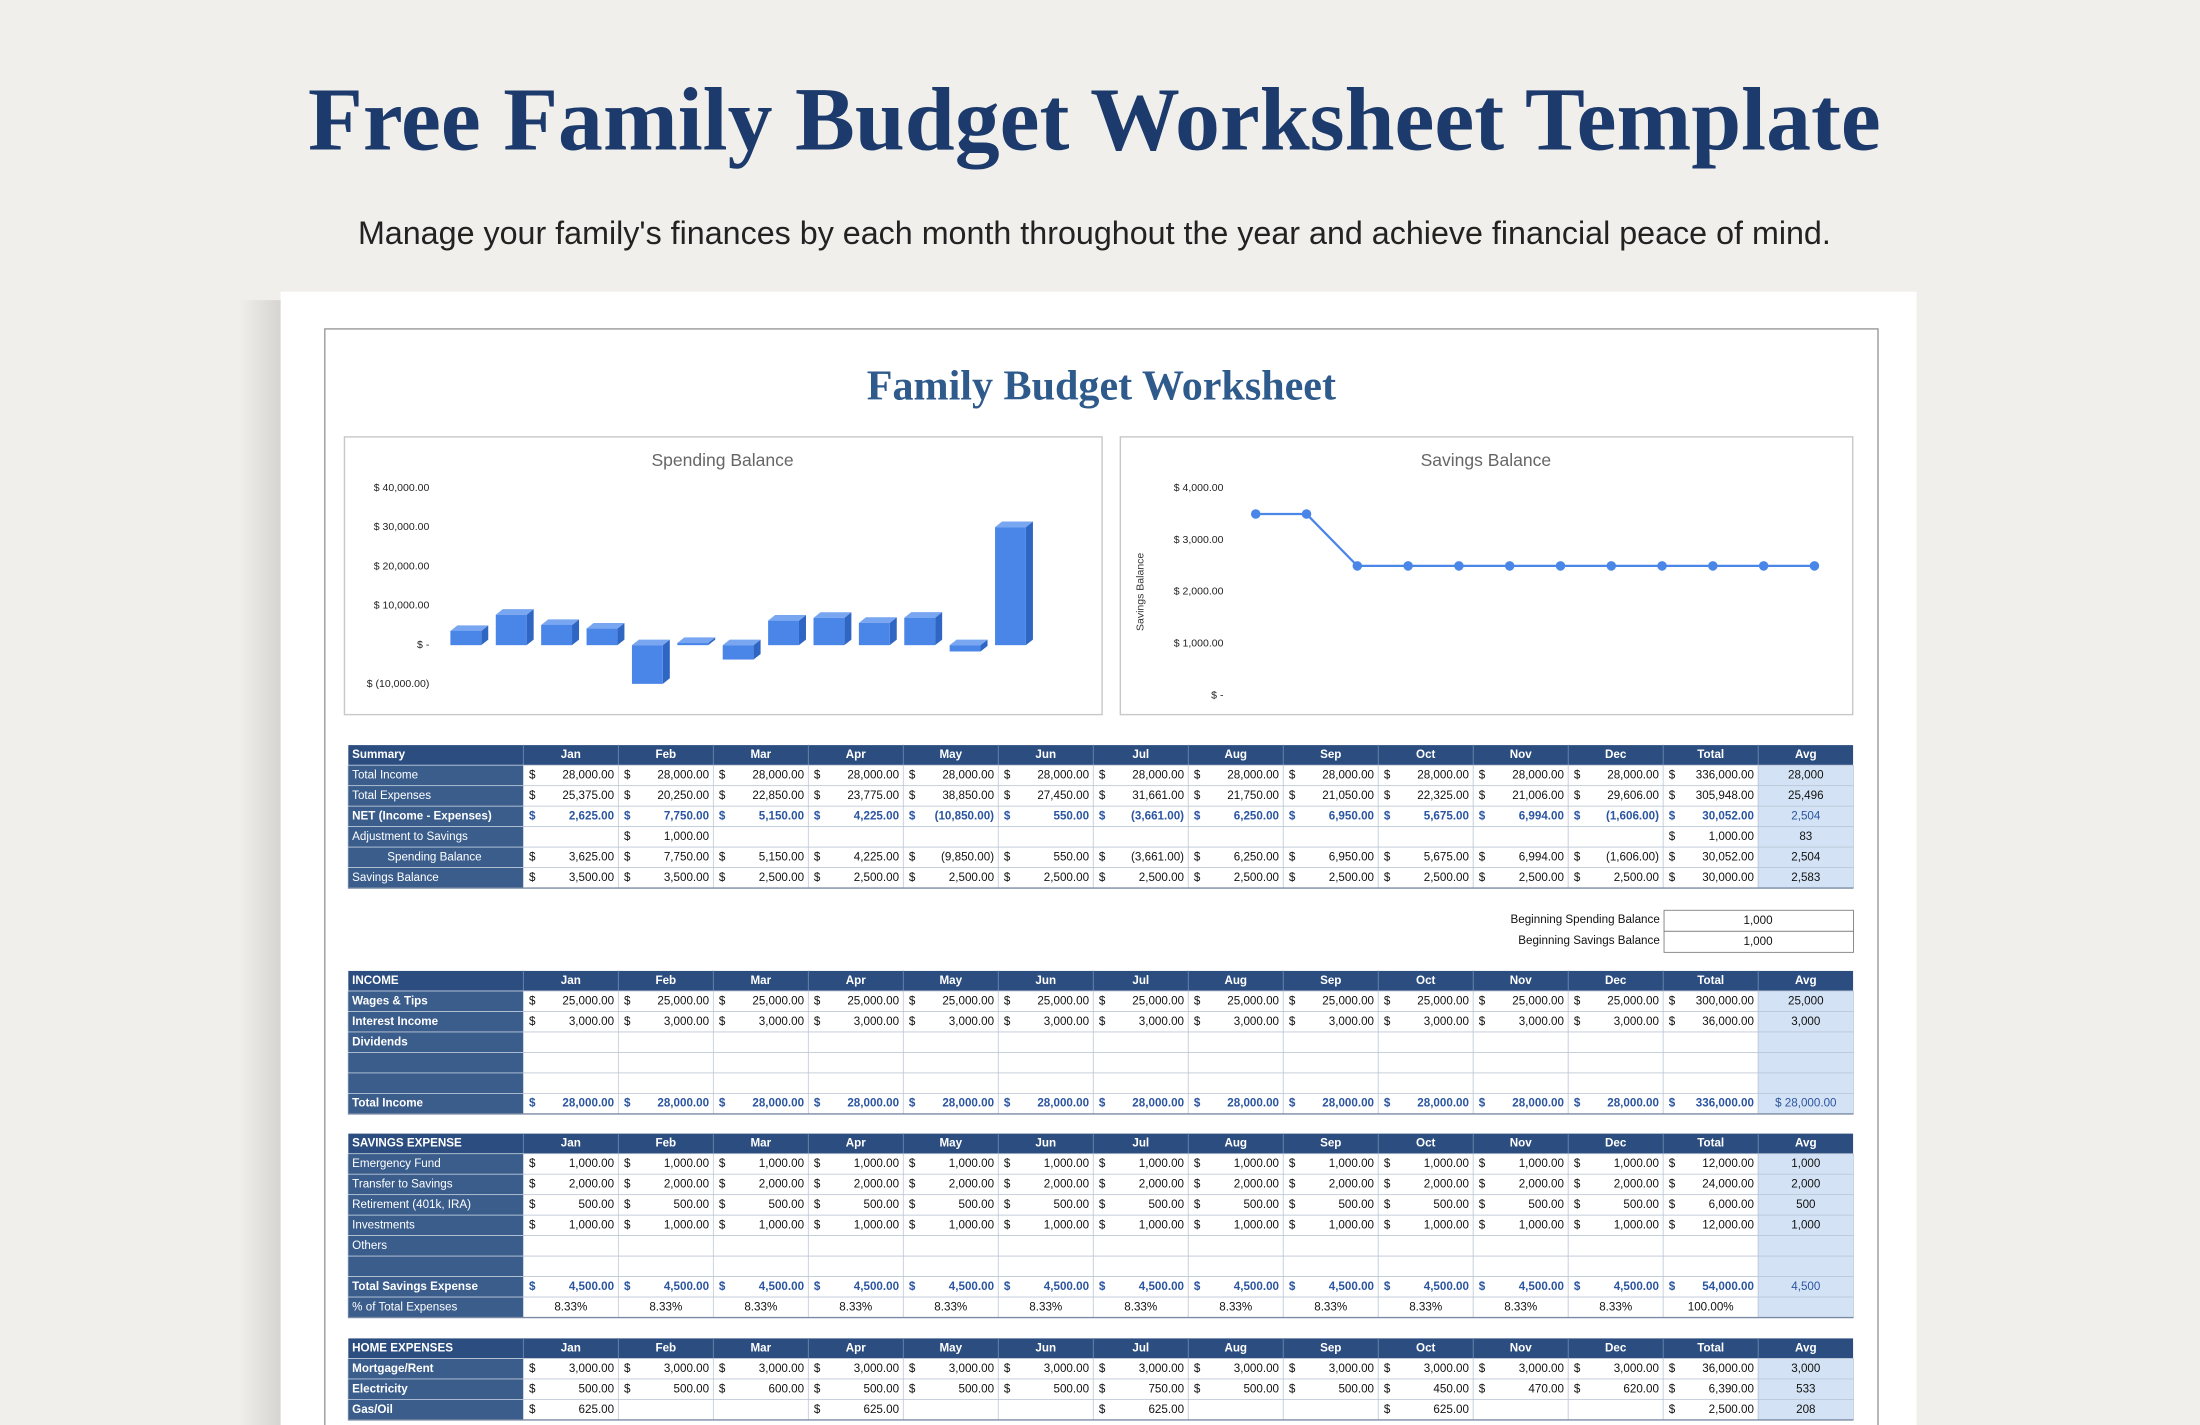 The image size is (2200, 1425). I want to click on avg-cell, so click(1805, 1083).